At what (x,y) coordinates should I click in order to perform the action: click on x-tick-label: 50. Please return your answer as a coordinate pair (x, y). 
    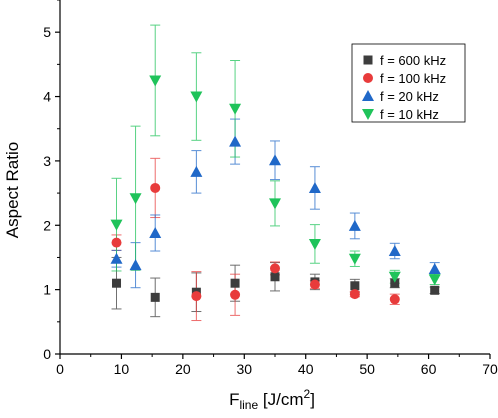
    Looking at the image, I should click on (367, 369).